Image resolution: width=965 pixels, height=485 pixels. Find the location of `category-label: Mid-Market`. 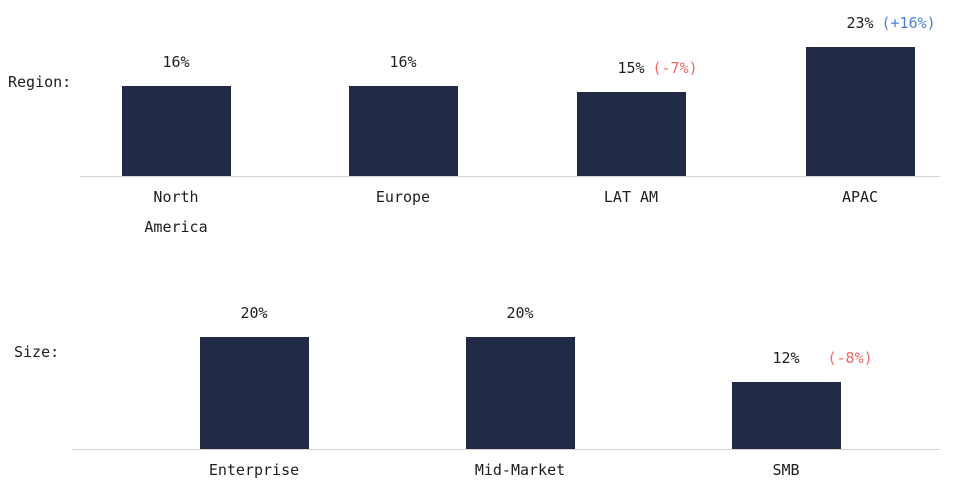

category-label: Mid-Market is located at coordinates (520, 470).